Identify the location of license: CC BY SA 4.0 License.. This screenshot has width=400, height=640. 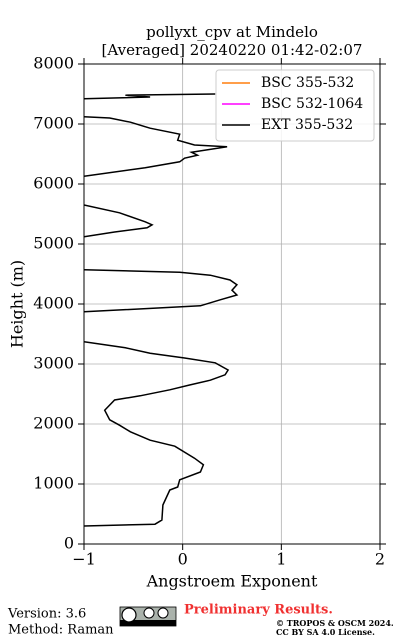
(325, 632).